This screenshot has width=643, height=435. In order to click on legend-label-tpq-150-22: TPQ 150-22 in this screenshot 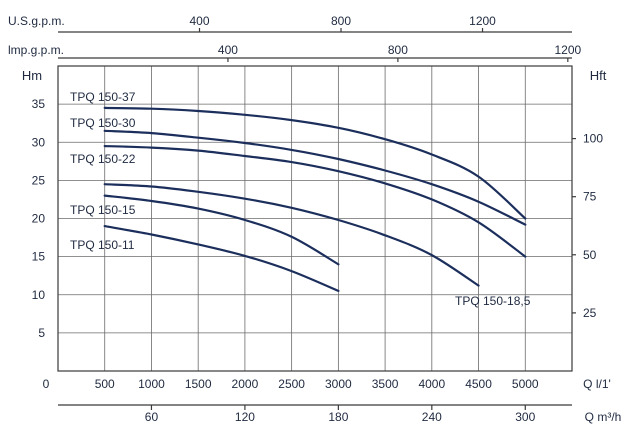, I will do `click(103, 159)`.